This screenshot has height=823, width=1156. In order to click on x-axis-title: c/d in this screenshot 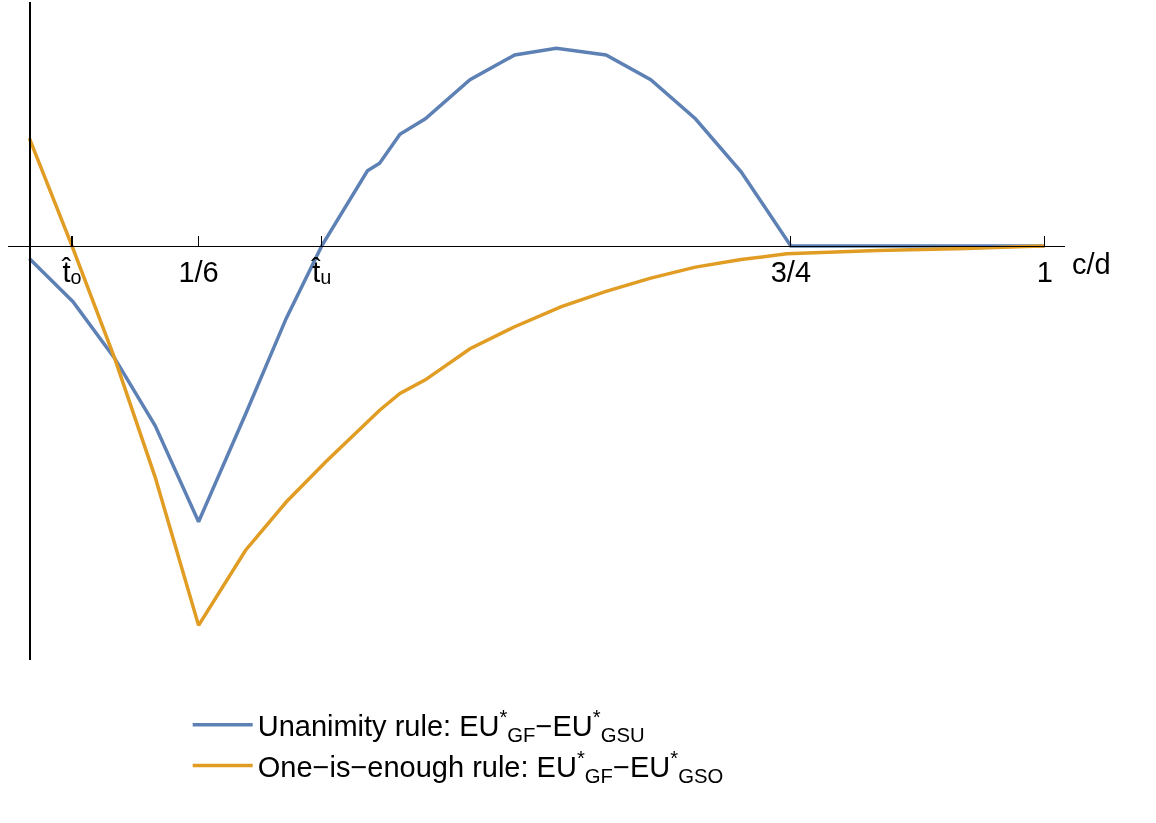, I will do `click(1091, 264)`.